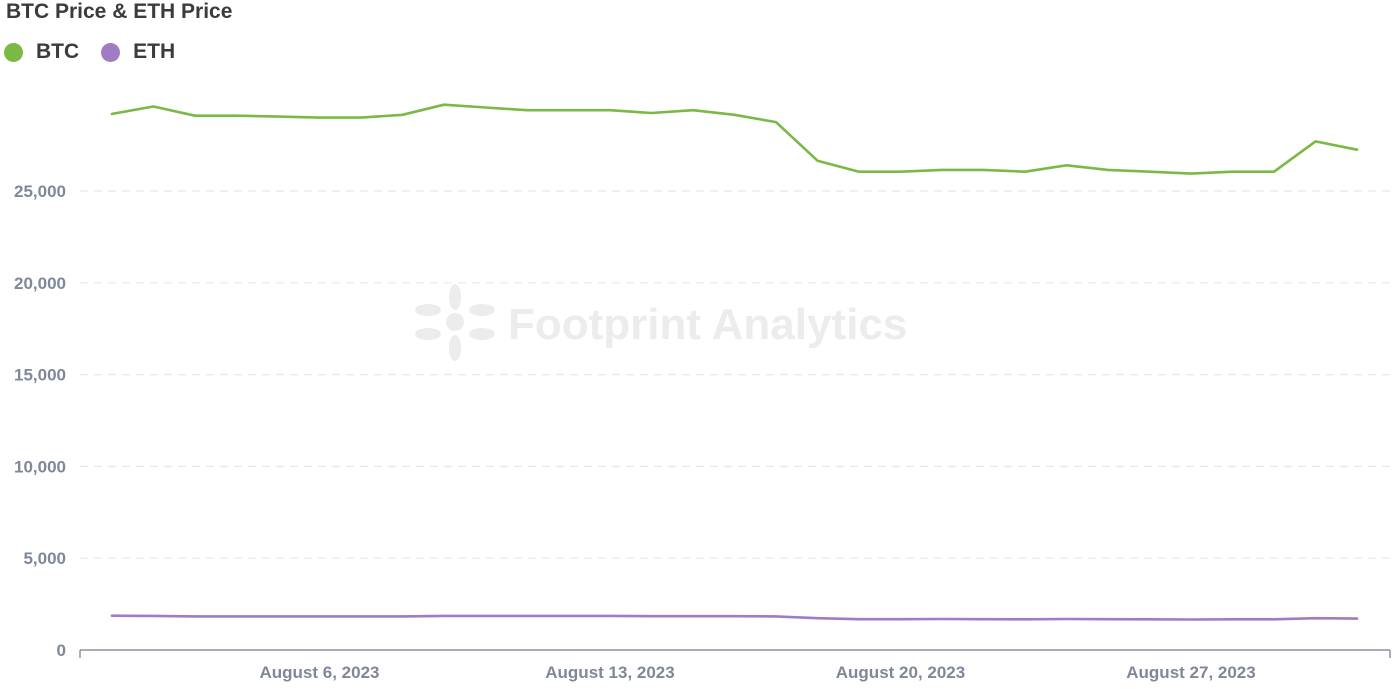 The width and height of the screenshot is (1400, 689). I want to click on legend-dot-eth, so click(111, 52).